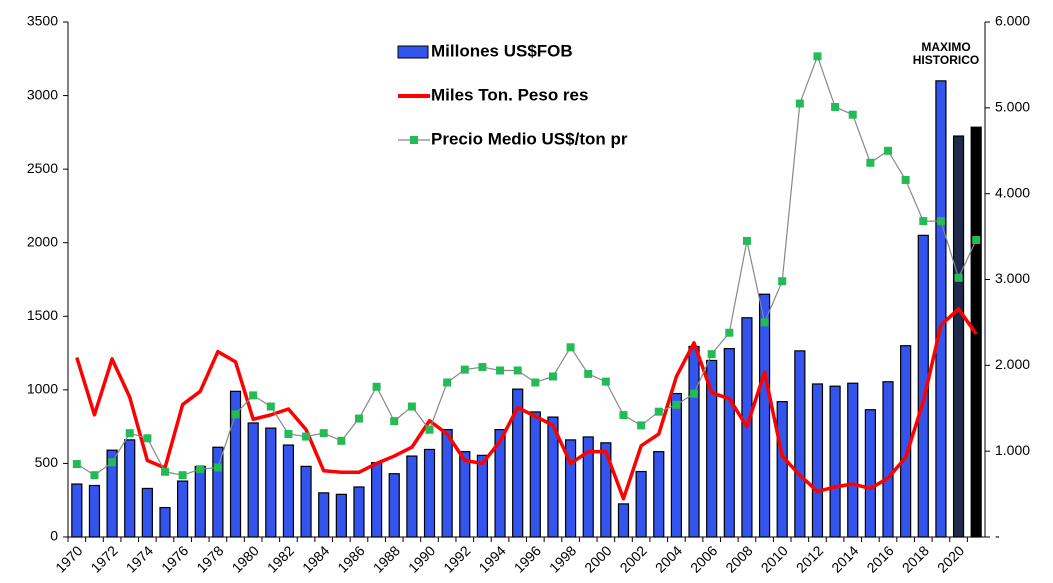  What do you see at coordinates (509, 94) in the screenshot?
I see `legend-label: Miles Ton. Peso res` at bounding box center [509, 94].